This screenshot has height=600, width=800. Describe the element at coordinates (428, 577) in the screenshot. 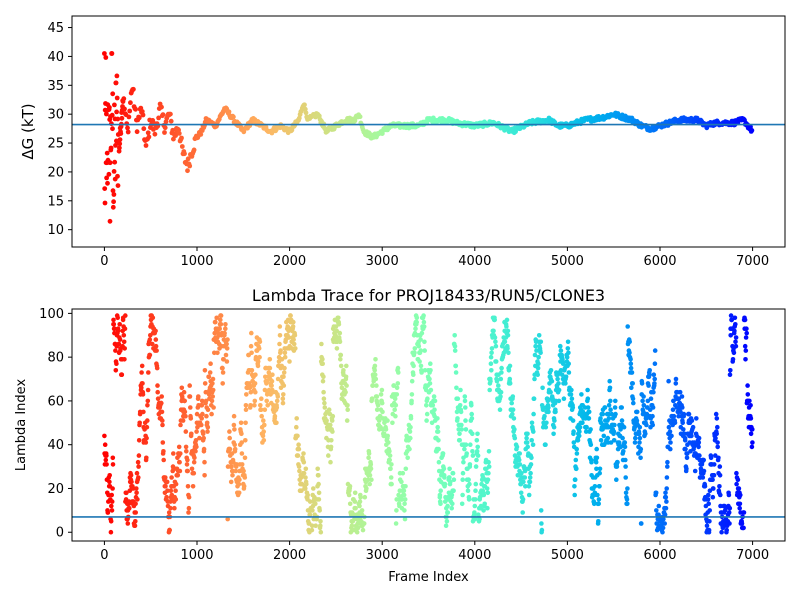

I see `lambda-x-axis-label: Frame Index` at that location.